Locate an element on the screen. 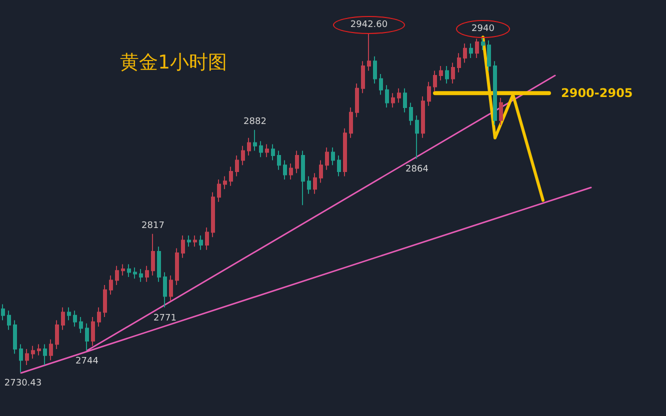 This screenshot has width=666, height=416. annotation: 2730.43 is located at coordinates (23, 383).